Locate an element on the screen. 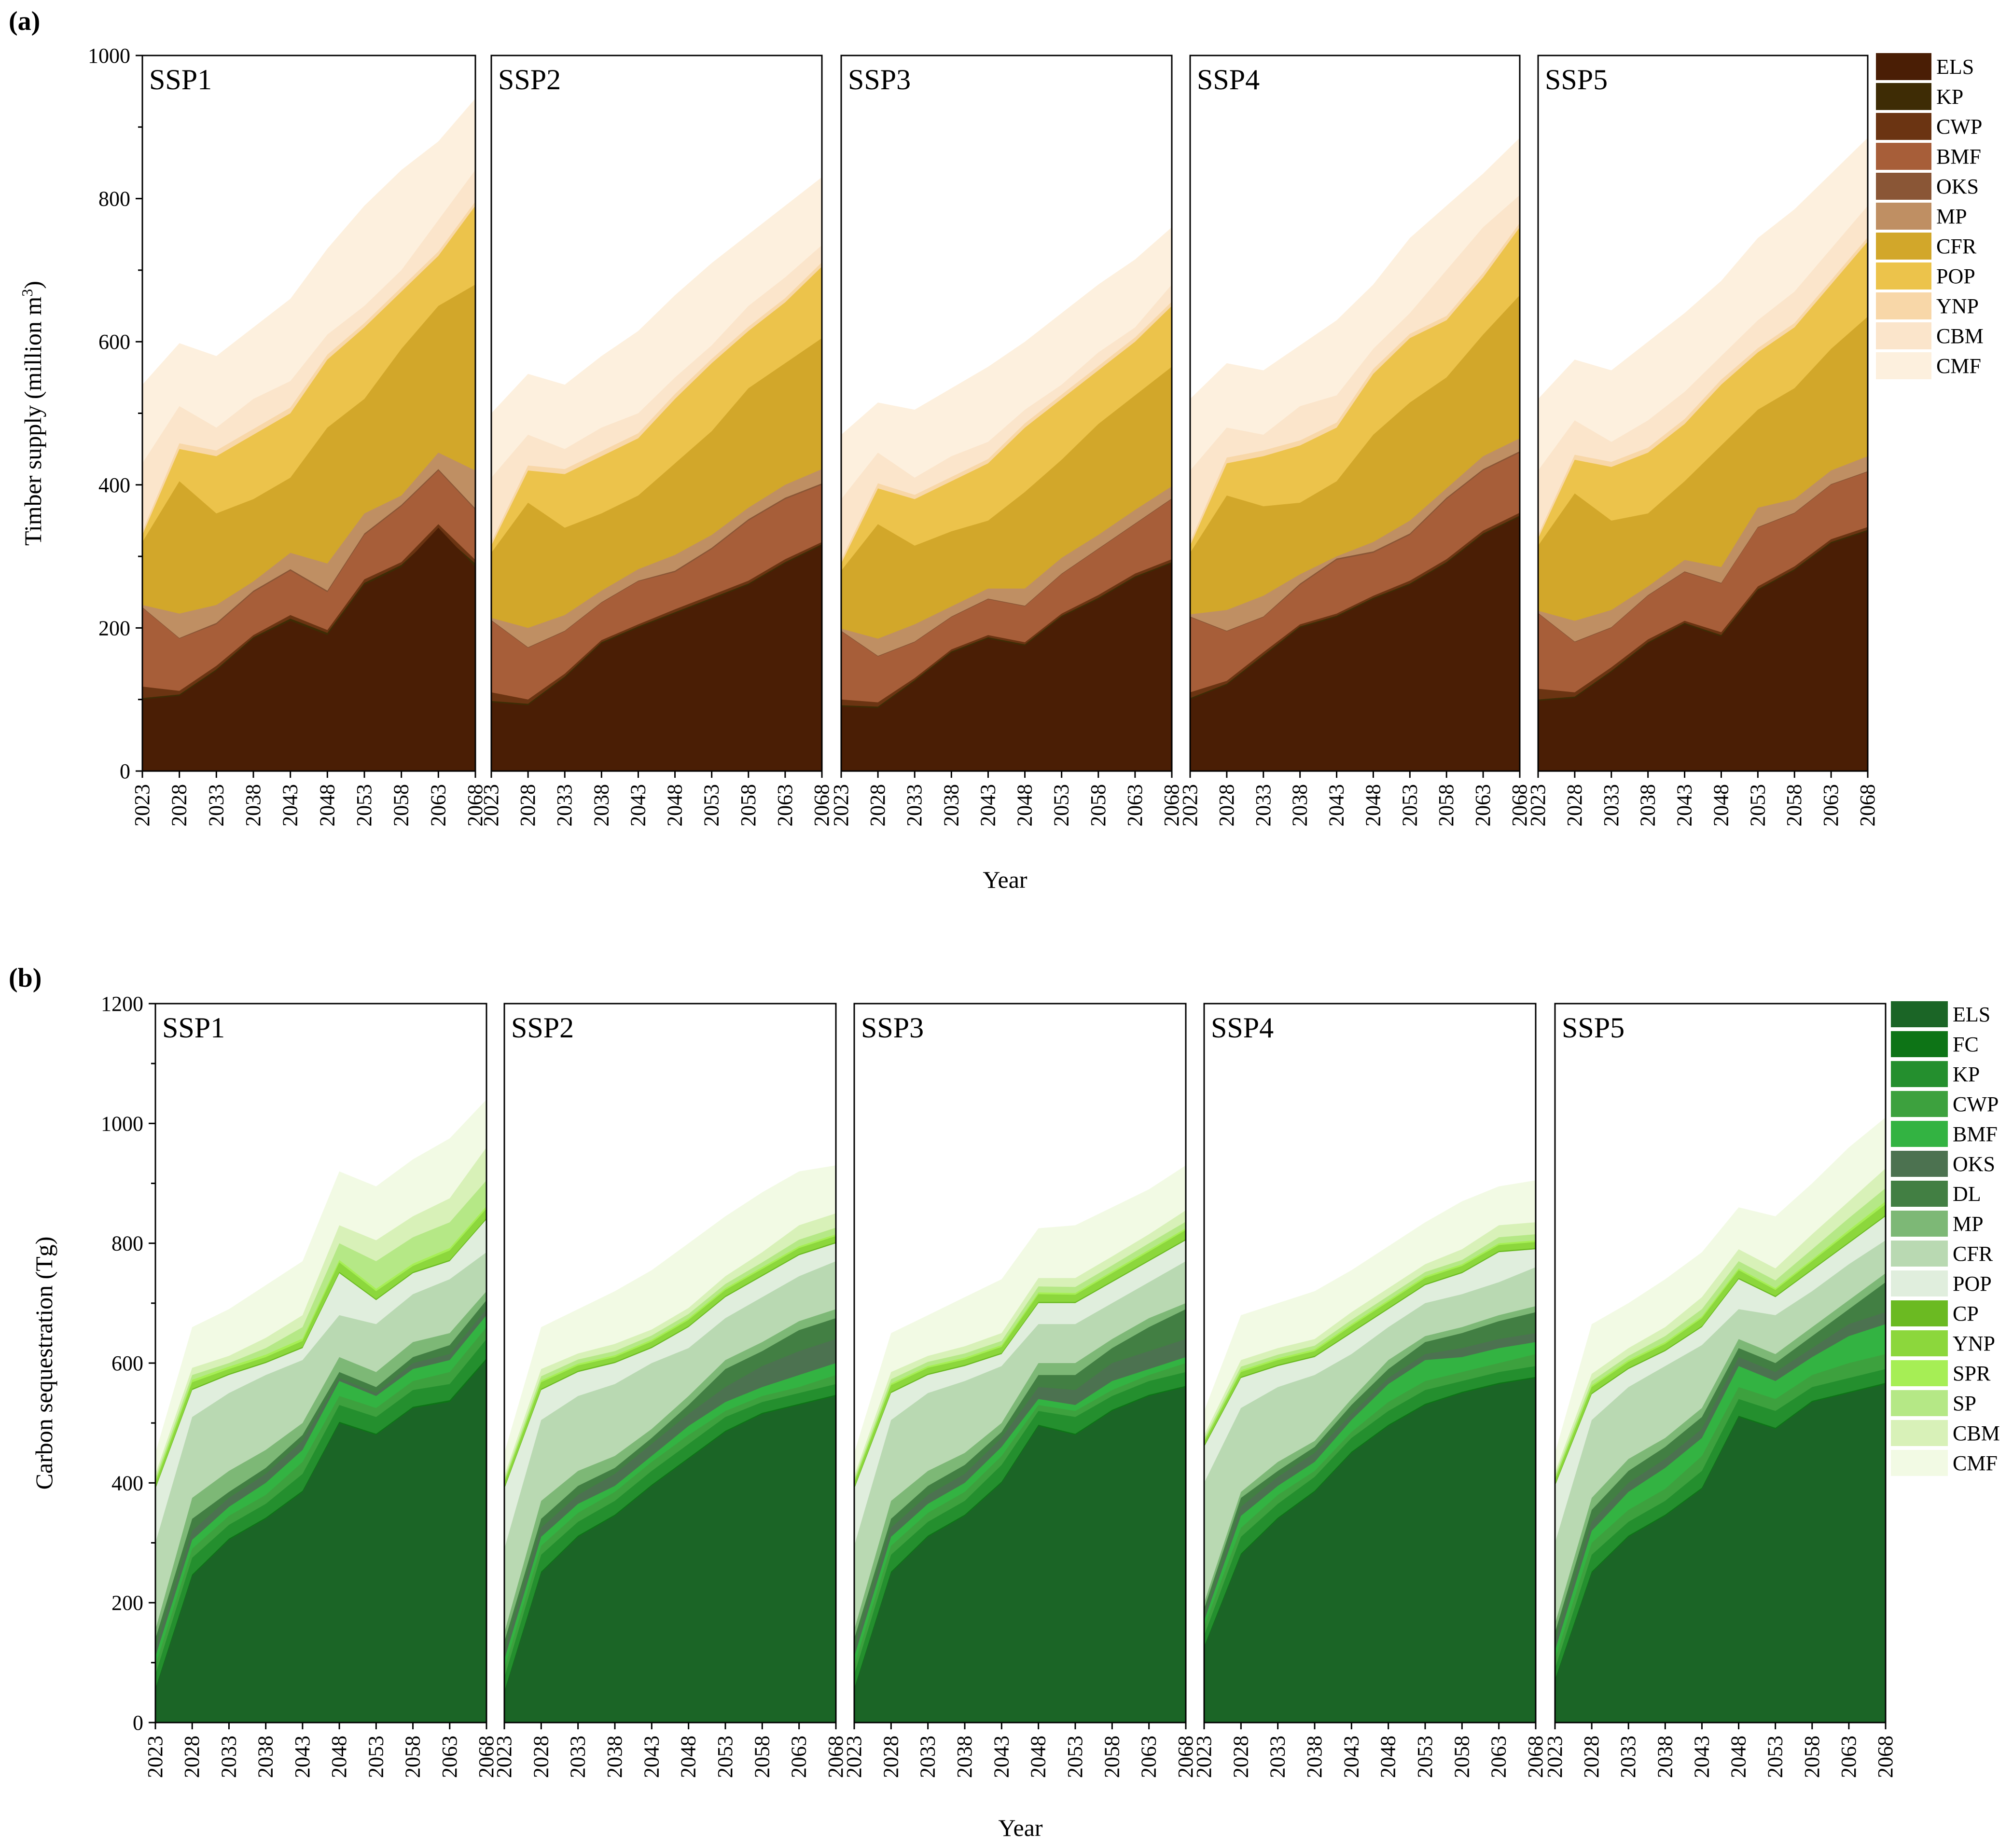  y-tick-label: 0 is located at coordinates (125, 771).